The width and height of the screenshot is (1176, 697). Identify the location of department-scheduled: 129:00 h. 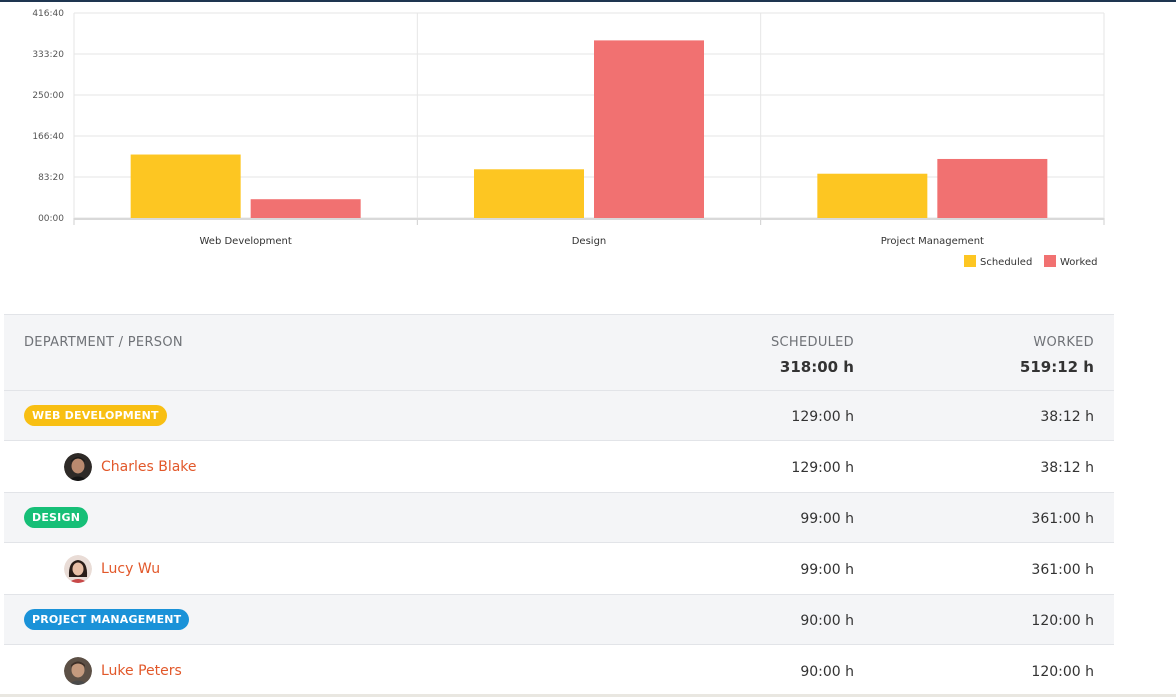
(822, 417).